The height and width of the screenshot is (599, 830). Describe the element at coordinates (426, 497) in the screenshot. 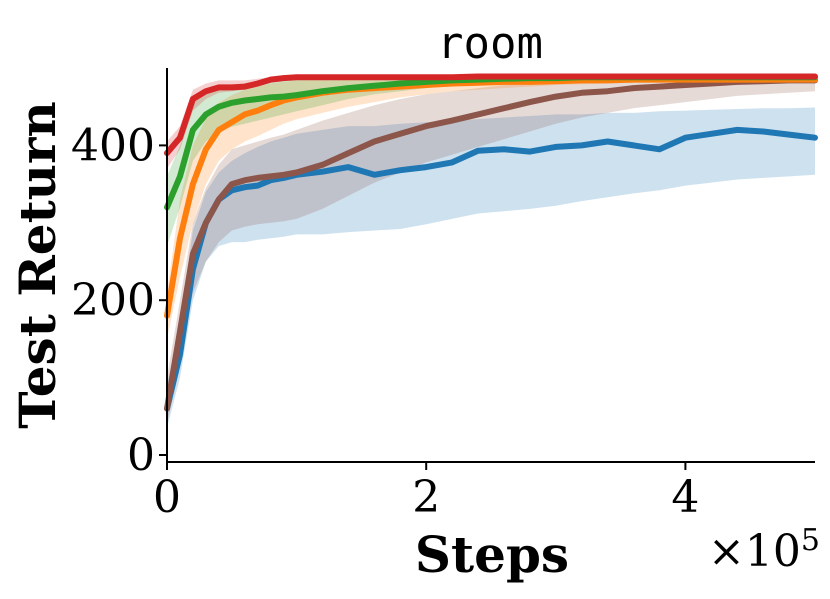

I see `x-tick-label: 2` at that location.